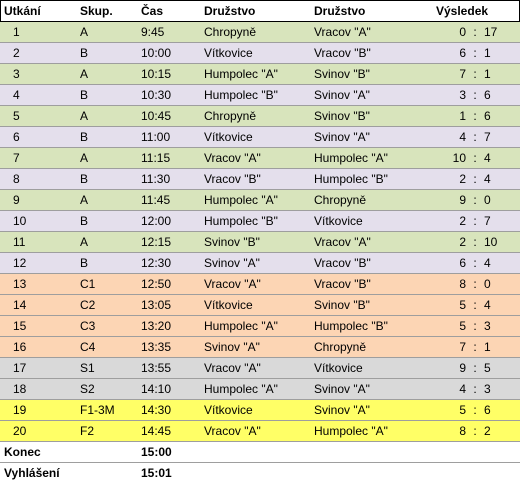 This screenshot has width=522, height=483. What do you see at coordinates (168, 368) in the screenshot?
I see `match-time: 13:55` at bounding box center [168, 368].